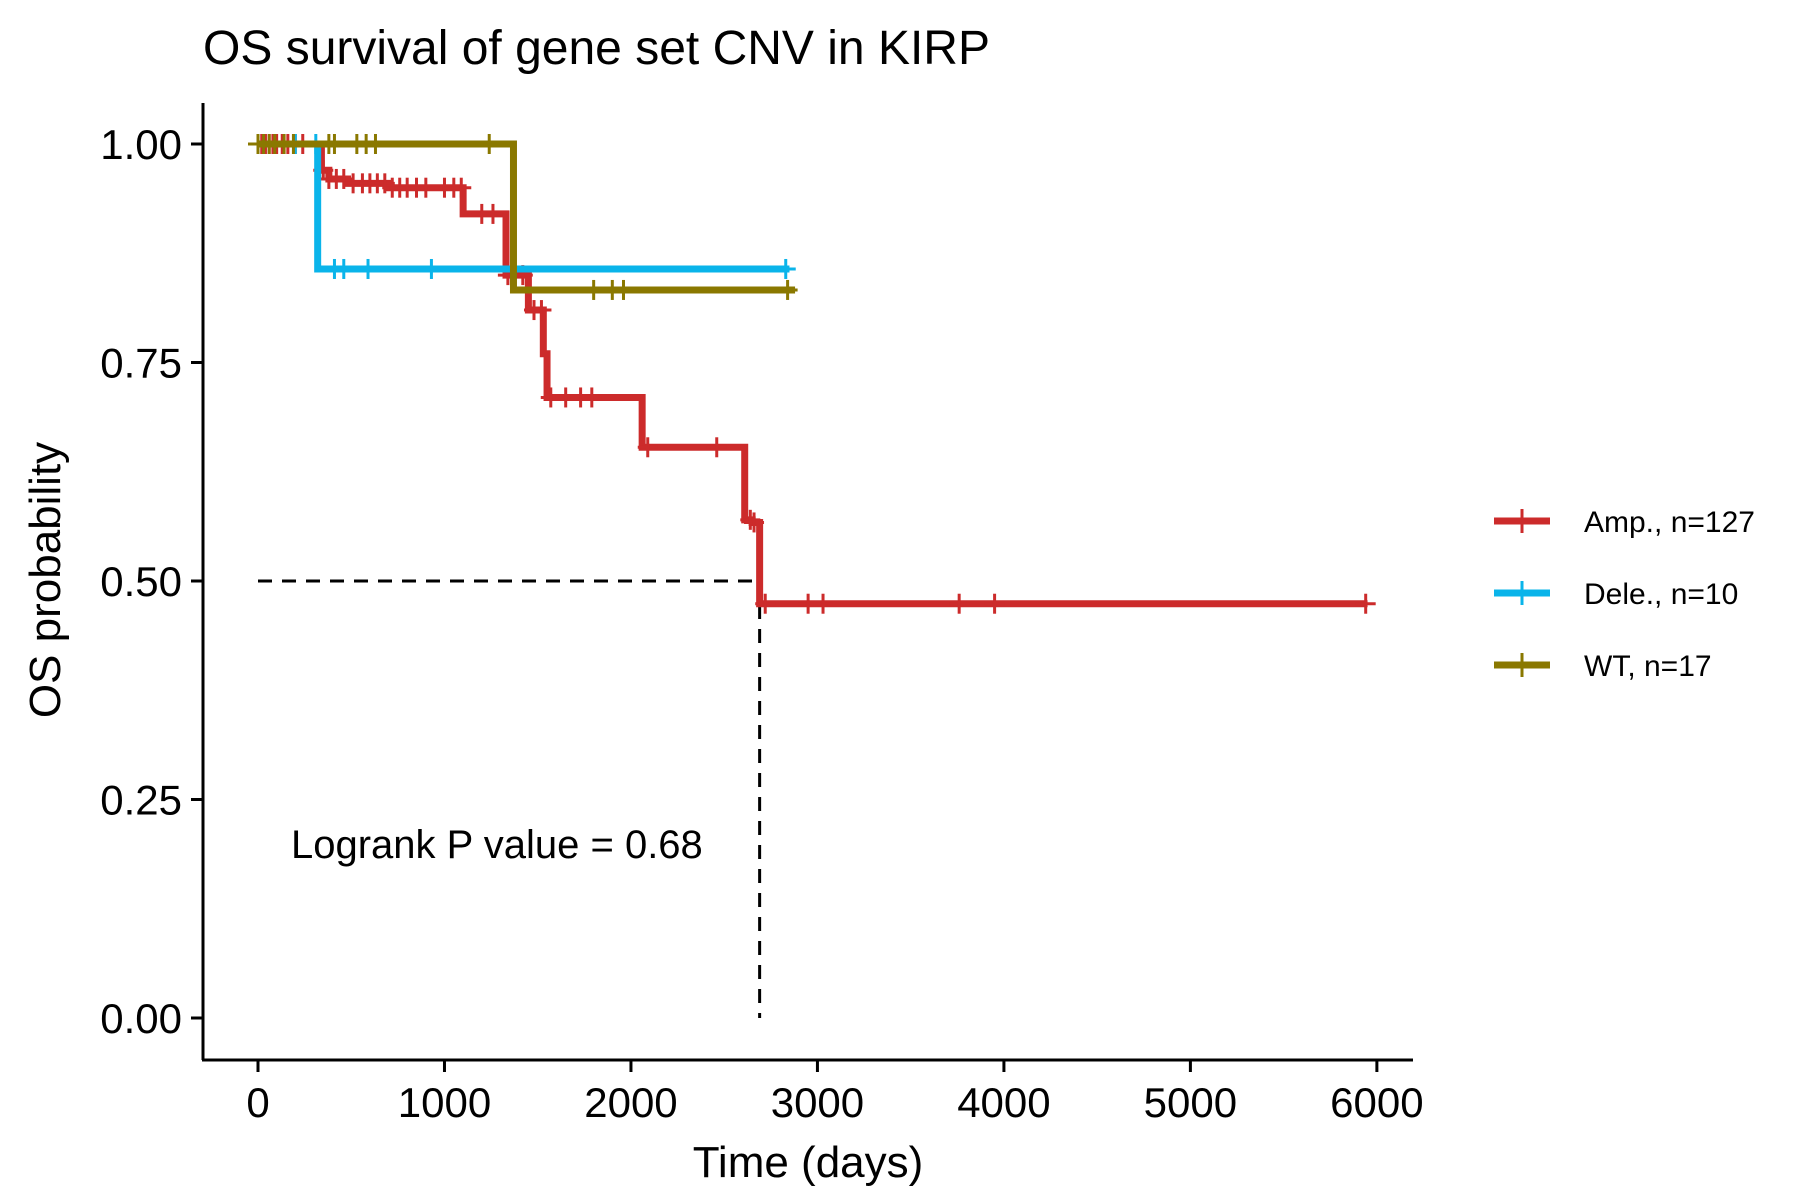  Describe the element at coordinates (1376, 1102) in the screenshot. I see `x-tick-label: 6000` at that location.